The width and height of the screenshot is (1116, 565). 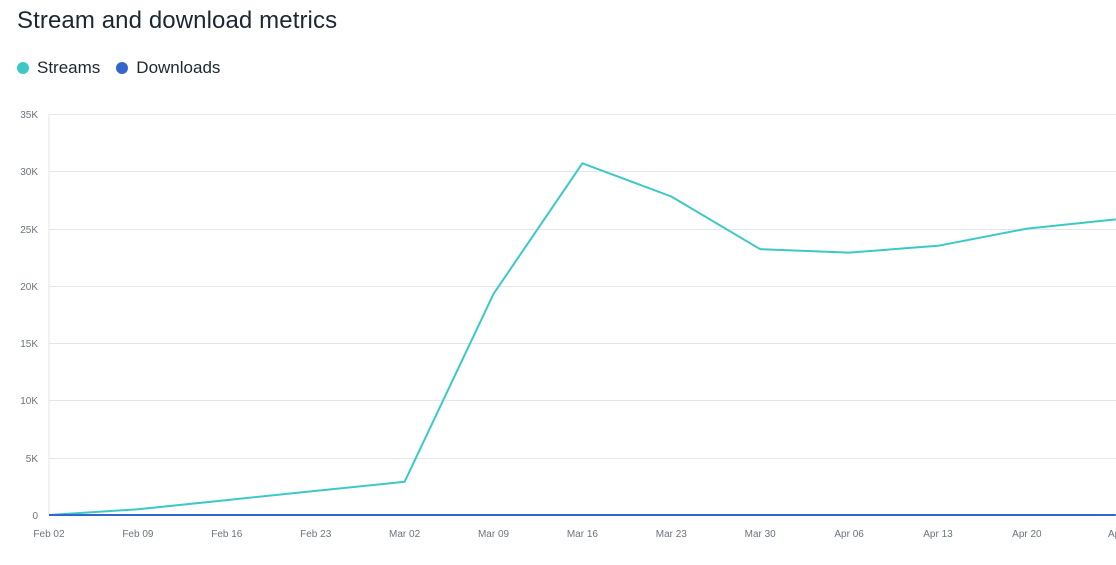 I want to click on streams-legend-label: Streams, so click(x=69, y=67).